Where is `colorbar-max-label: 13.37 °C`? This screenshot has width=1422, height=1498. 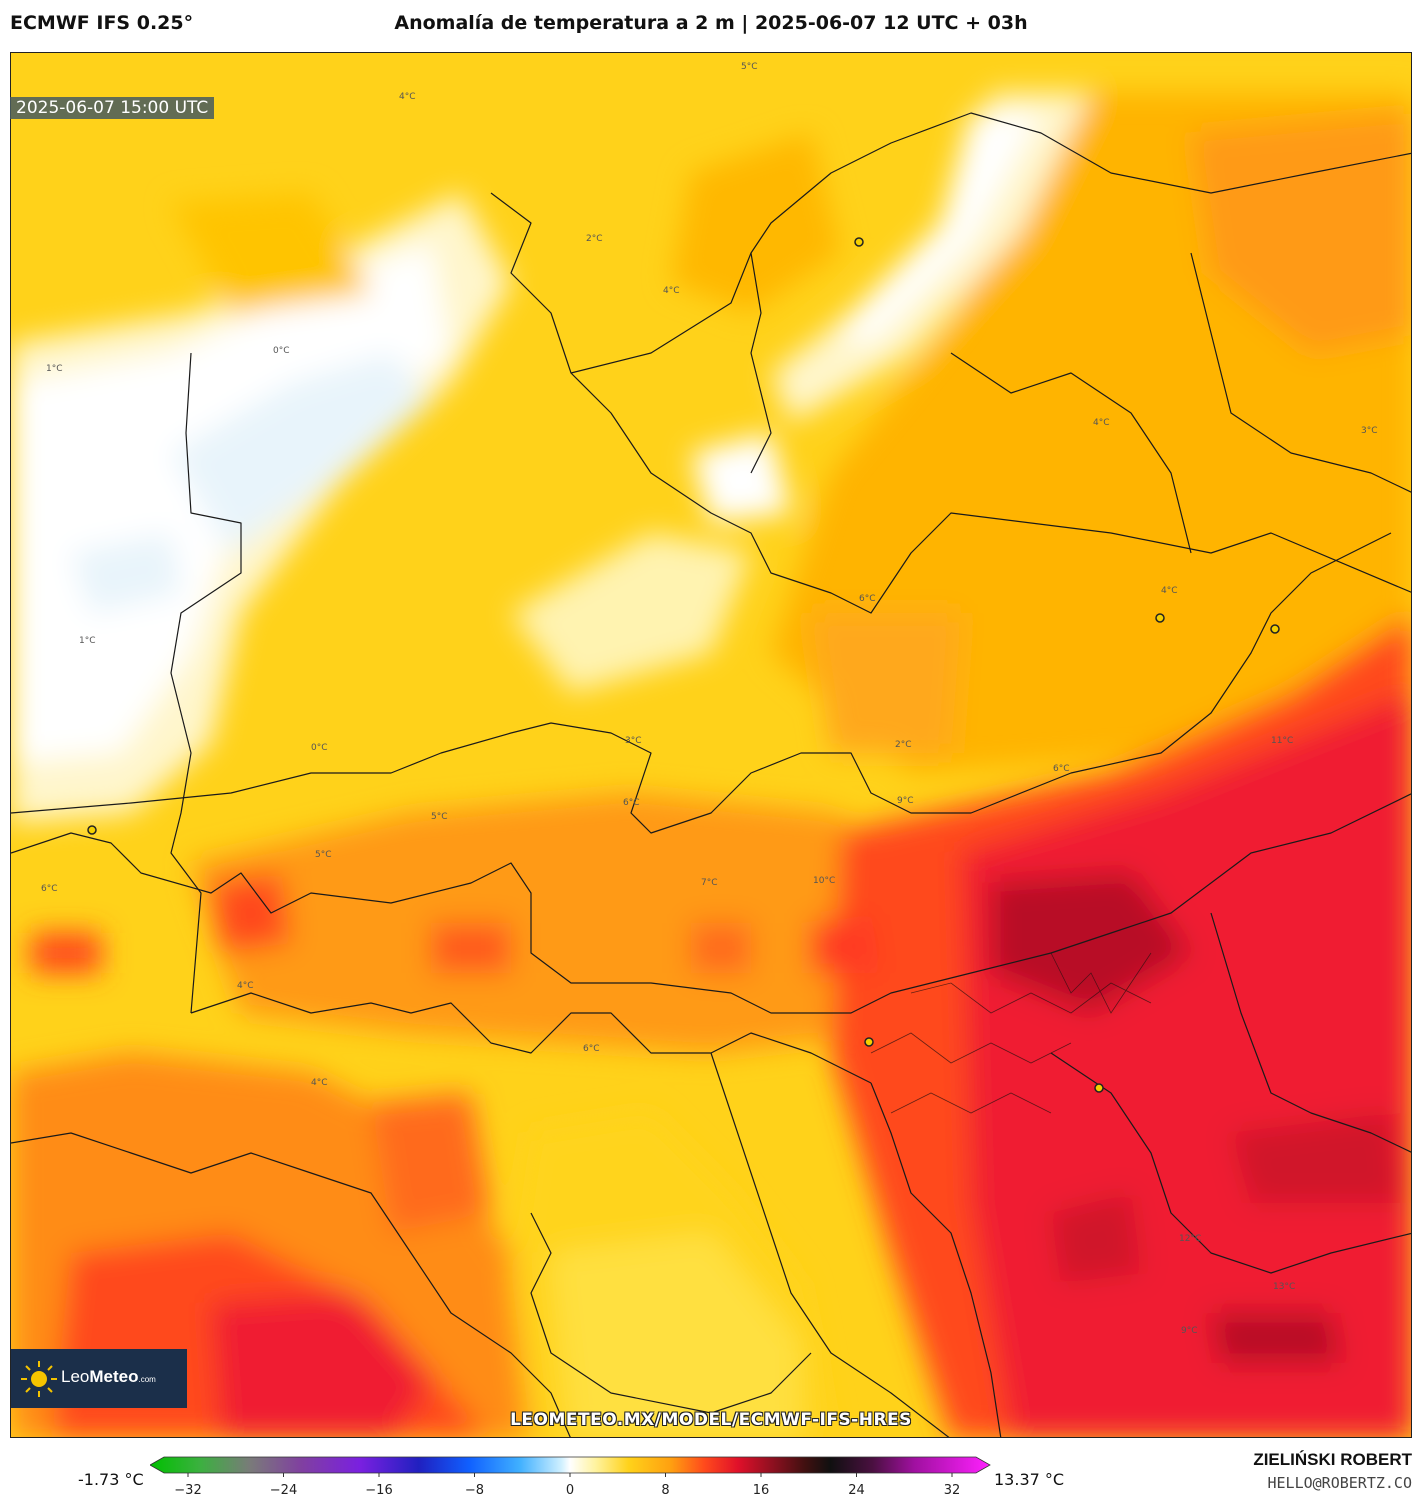 colorbar-max-label: 13.37 °C is located at coordinates (1029, 1479).